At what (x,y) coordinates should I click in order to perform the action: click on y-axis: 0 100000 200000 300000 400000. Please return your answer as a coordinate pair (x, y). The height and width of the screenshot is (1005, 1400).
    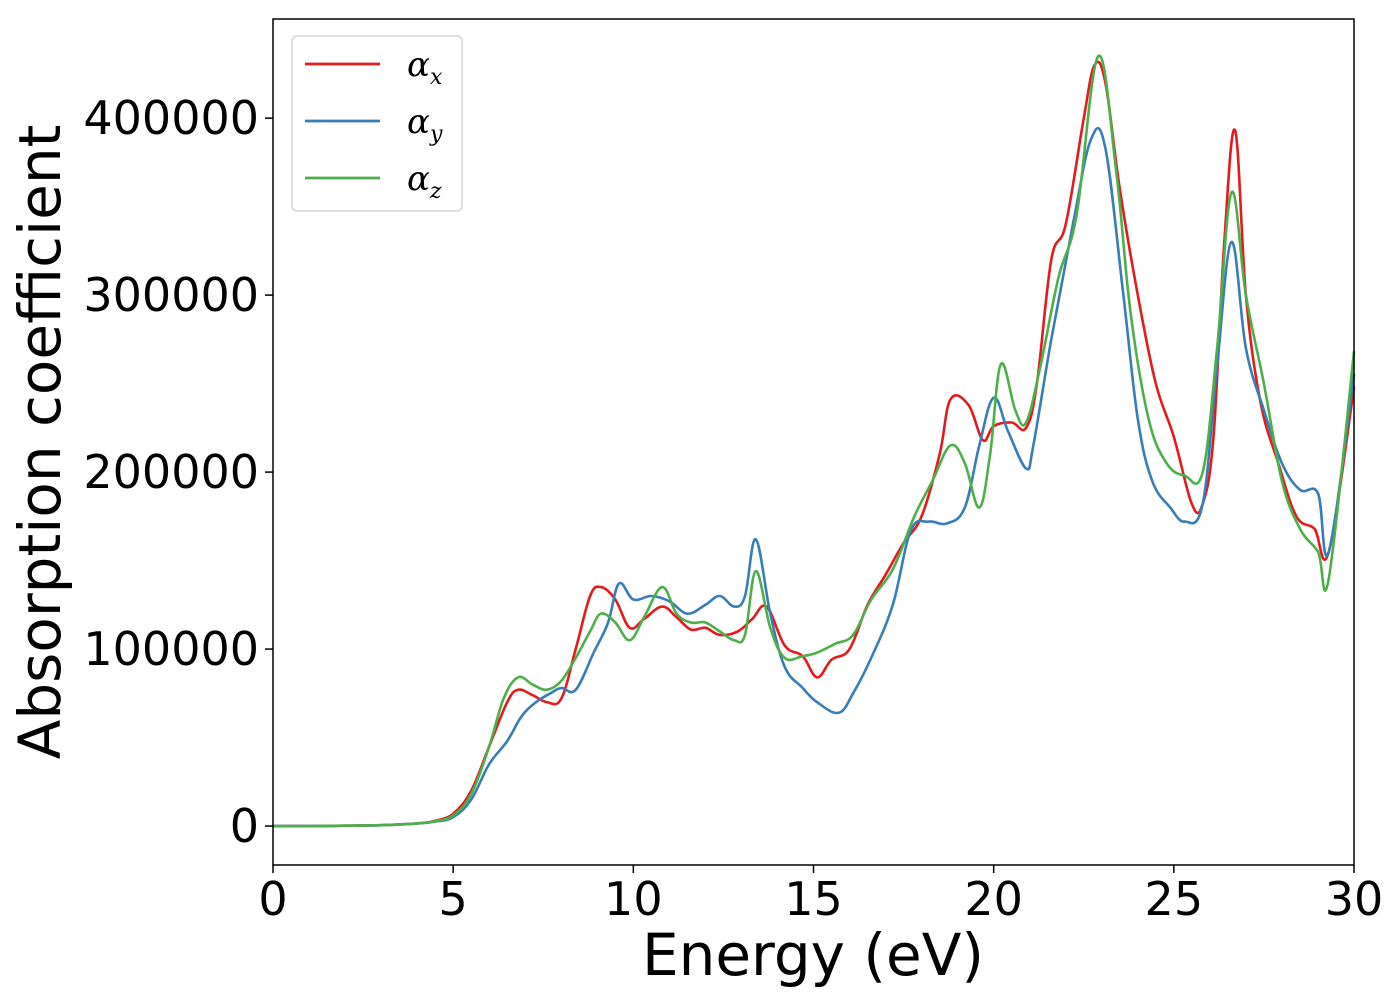
    Looking at the image, I should click on (178, 472).